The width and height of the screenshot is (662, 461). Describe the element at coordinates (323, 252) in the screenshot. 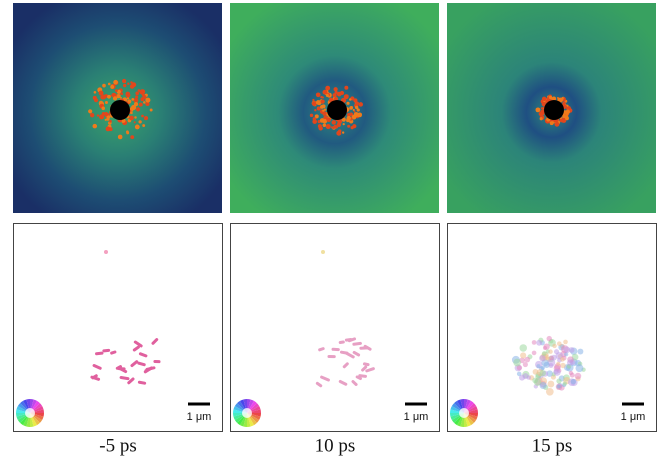

I see `dot` at that location.